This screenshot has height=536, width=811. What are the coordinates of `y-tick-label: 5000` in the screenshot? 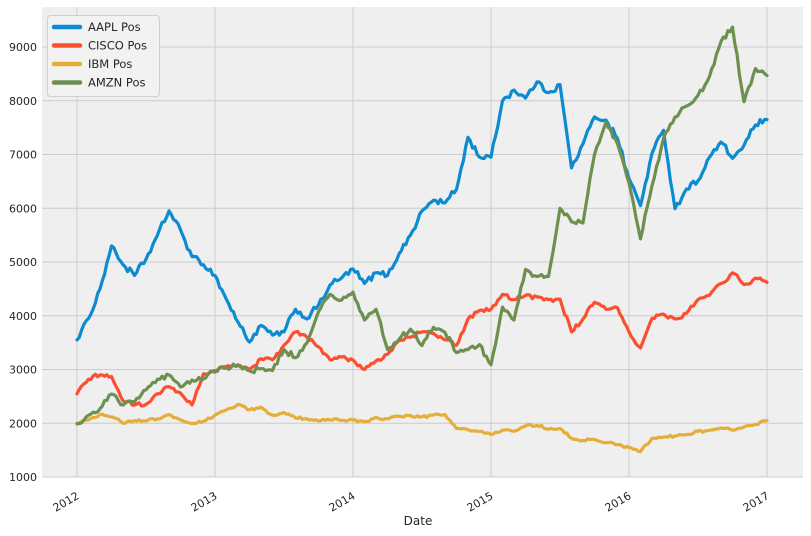 It's located at (23, 262).